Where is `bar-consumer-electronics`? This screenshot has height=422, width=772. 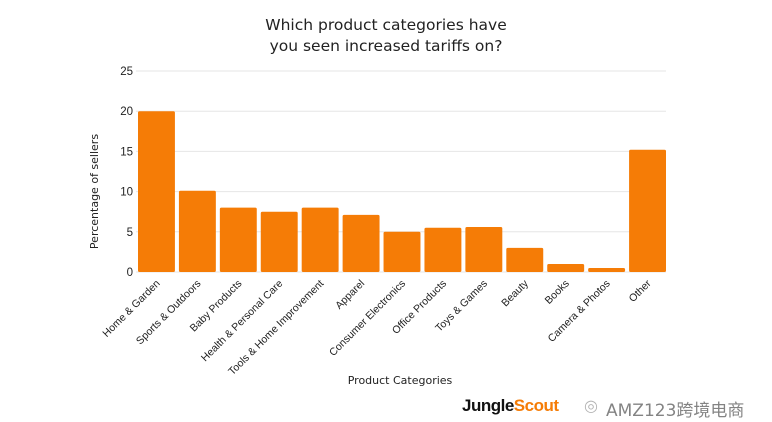 bar-consumer-electronics is located at coordinates (402, 251).